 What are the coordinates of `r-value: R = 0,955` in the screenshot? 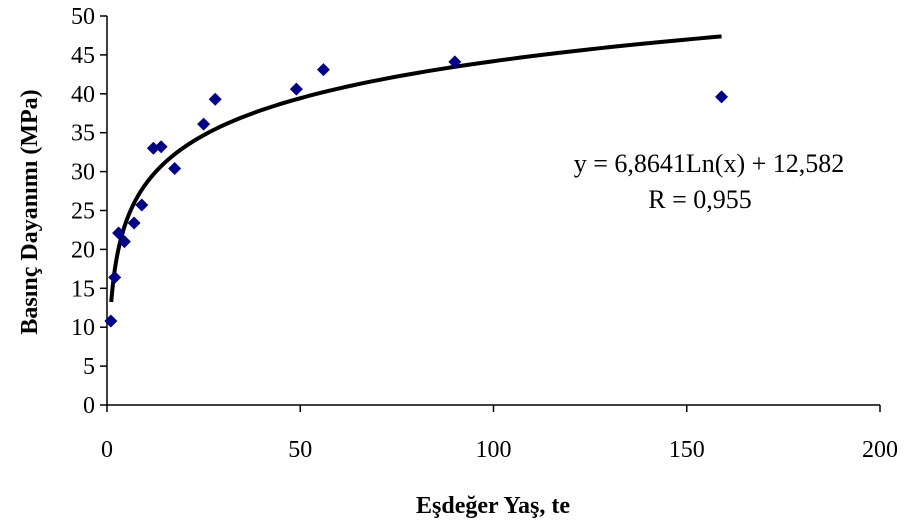 It's located at (700, 199).